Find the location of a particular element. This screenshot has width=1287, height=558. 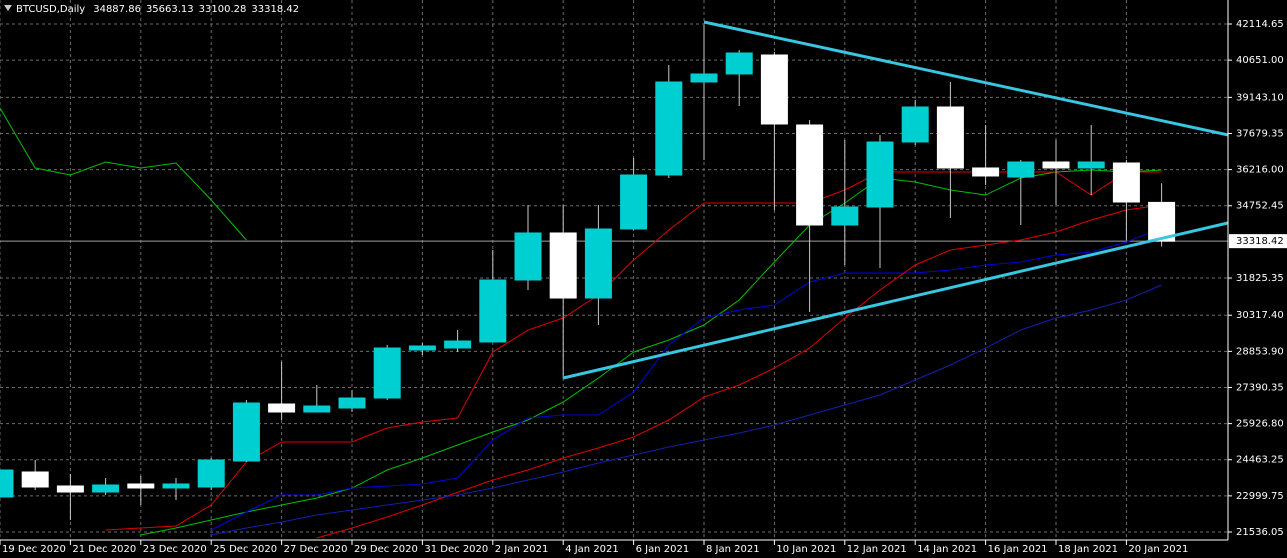

header-icon is located at coordinates (8, 8).